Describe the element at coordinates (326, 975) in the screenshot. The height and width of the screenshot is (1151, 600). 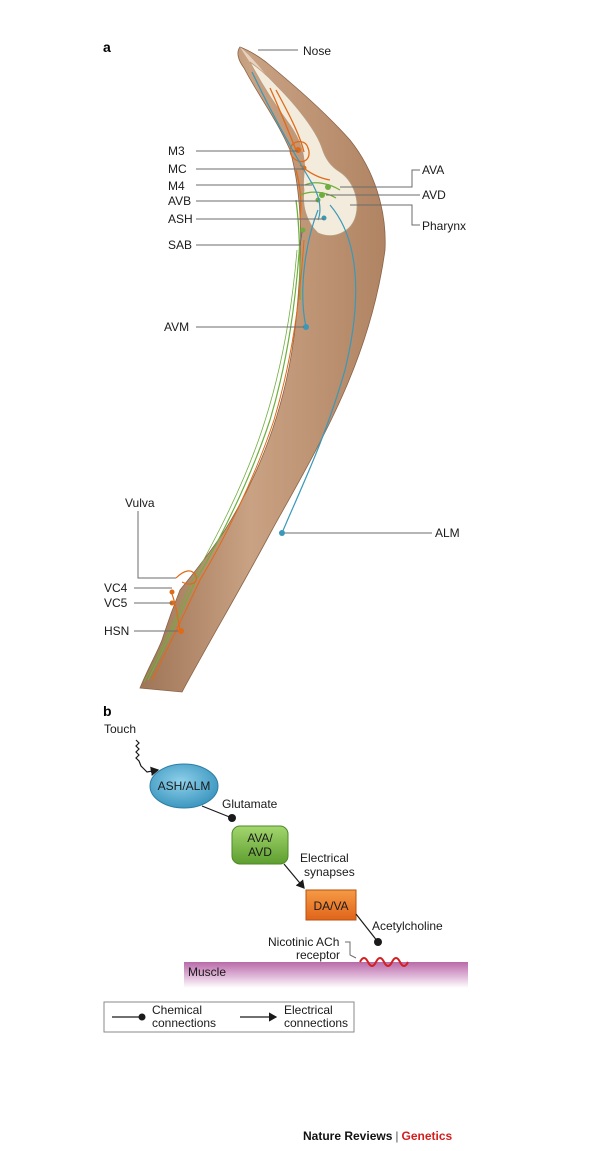
I see `muscle-band` at that location.